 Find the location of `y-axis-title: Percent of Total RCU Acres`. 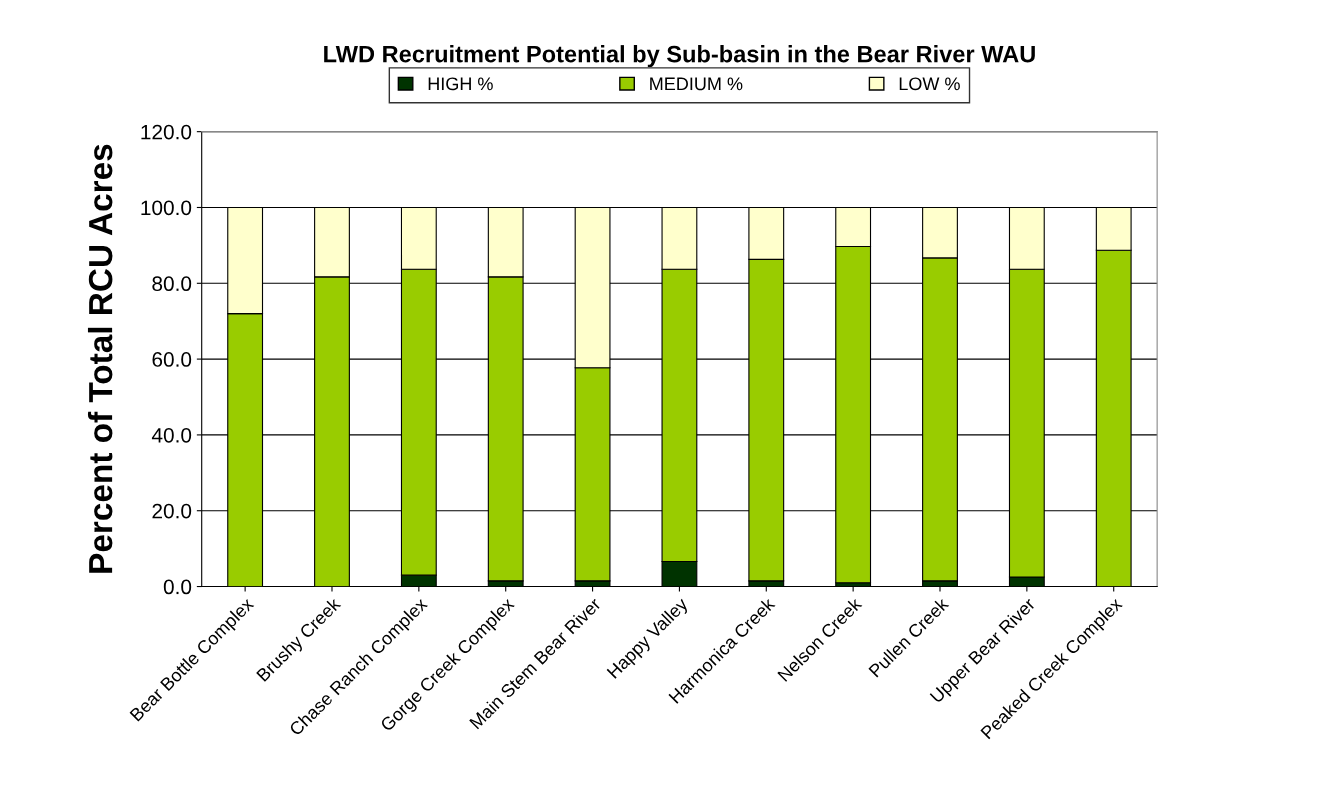

y-axis-title: Percent of Total RCU Acres is located at coordinates (100, 358).